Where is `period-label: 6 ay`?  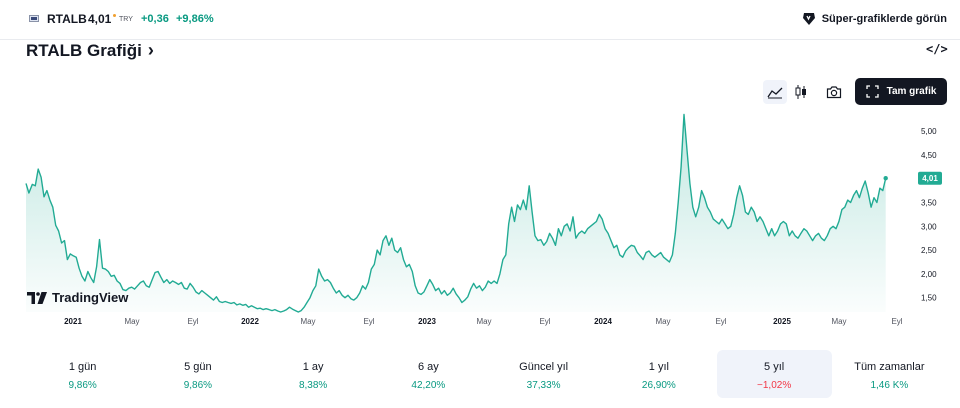
period-label: 6 ay is located at coordinates (428, 367).